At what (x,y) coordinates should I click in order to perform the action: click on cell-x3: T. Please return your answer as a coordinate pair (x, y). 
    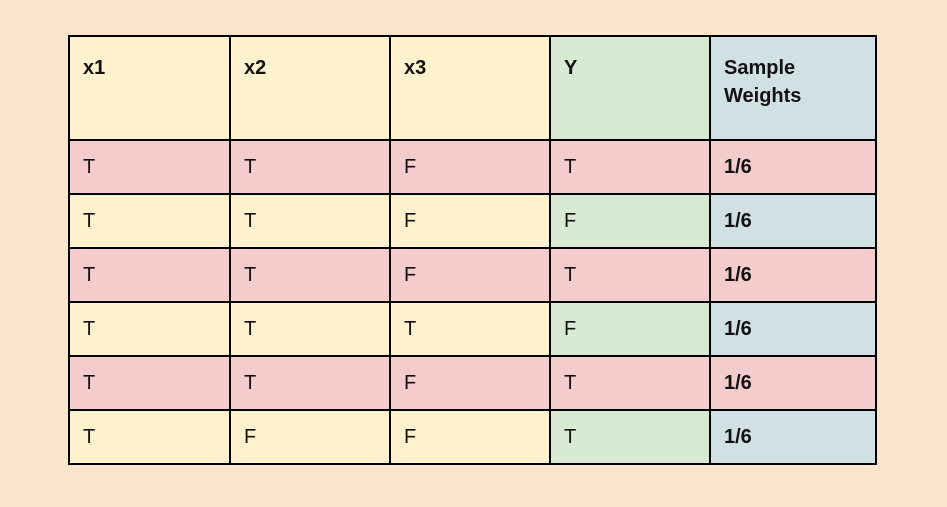
    Looking at the image, I should click on (470, 329).